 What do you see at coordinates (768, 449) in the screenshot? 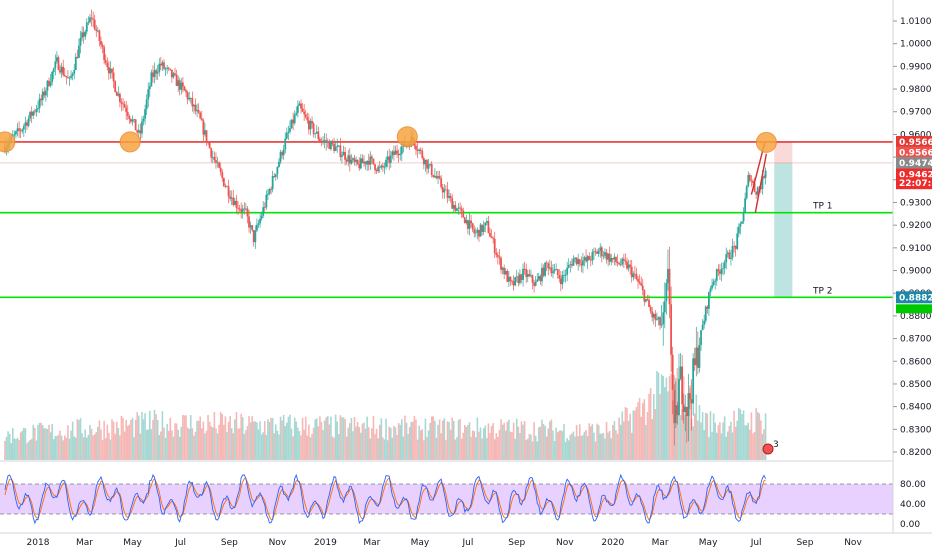
I see `event-badge` at bounding box center [768, 449].